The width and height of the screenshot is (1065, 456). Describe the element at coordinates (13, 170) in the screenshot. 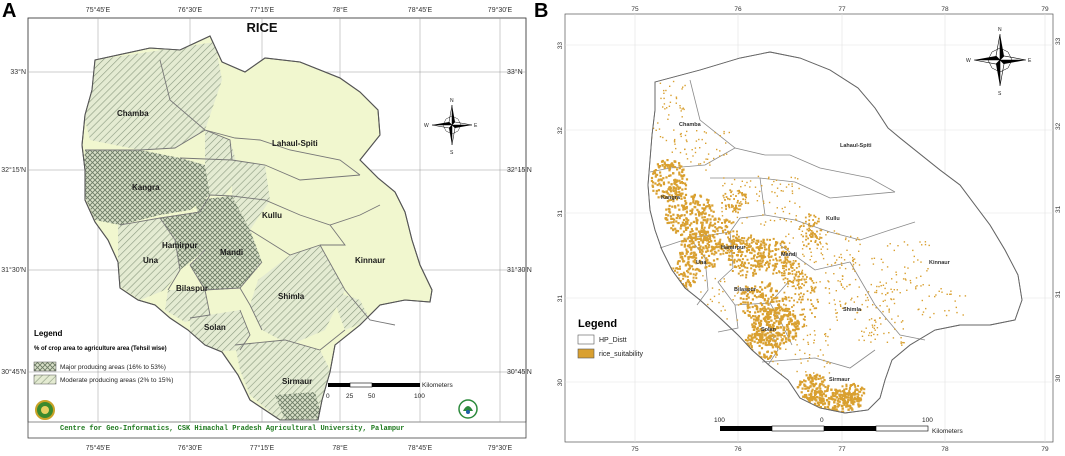

I see `a-lat-left-1: 32°15'N` at that location.